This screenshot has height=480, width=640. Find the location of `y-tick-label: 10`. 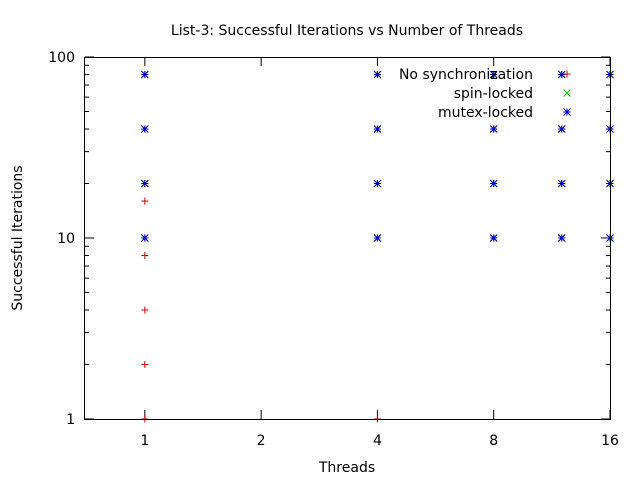

y-tick-label: 10 is located at coordinates (66, 239).